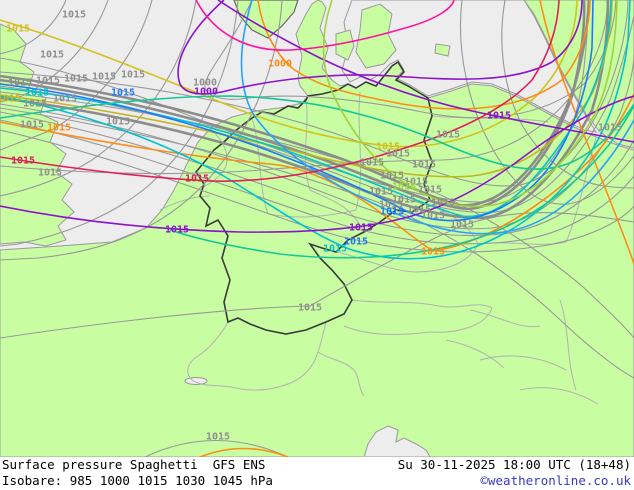 The image size is (634, 490). What do you see at coordinates (442, 50) in the screenshot?
I see `island-bornholm` at bounding box center [442, 50].